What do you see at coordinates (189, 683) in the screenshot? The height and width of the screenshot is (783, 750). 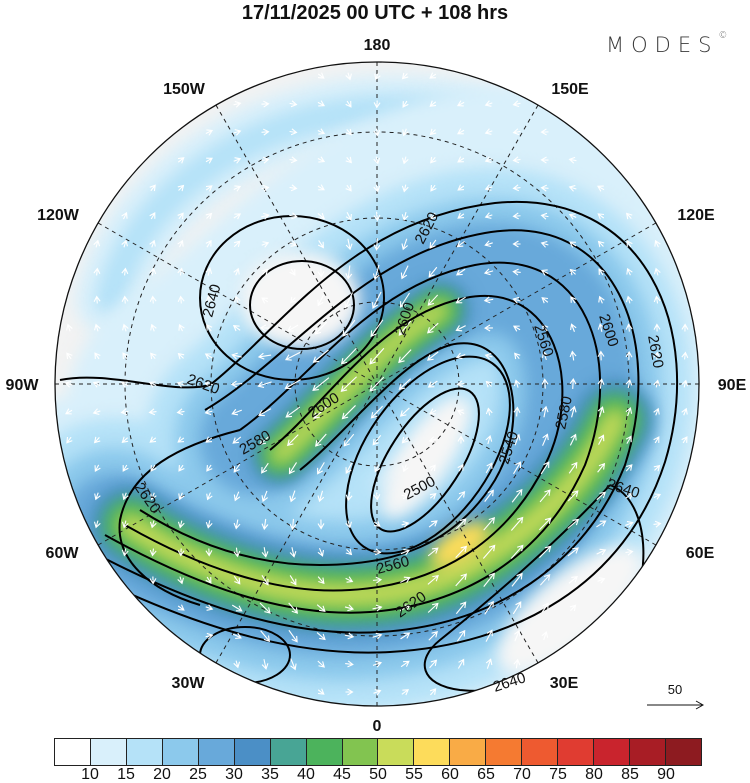 I see `lon-label-30w: 30W` at bounding box center [189, 683].